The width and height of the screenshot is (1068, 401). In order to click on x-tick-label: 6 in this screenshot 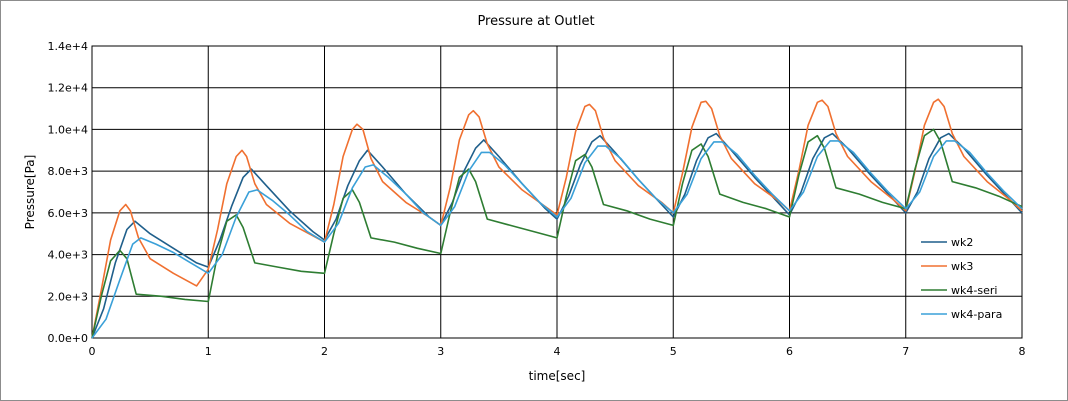, I will do `click(789, 351)`.